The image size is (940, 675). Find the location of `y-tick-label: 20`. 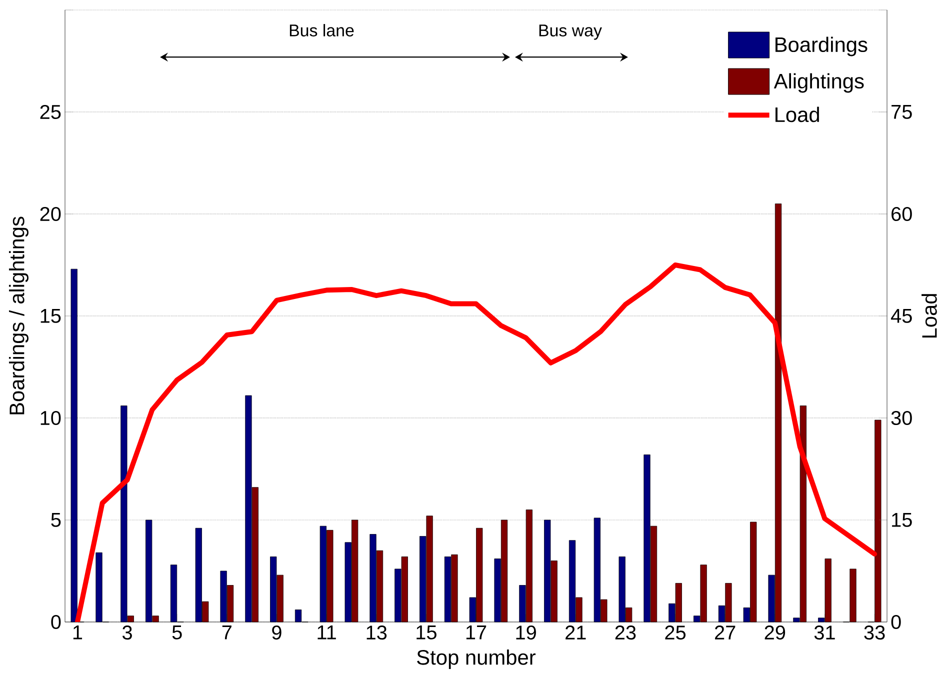

y-tick-label: 20 is located at coordinates (50, 214).